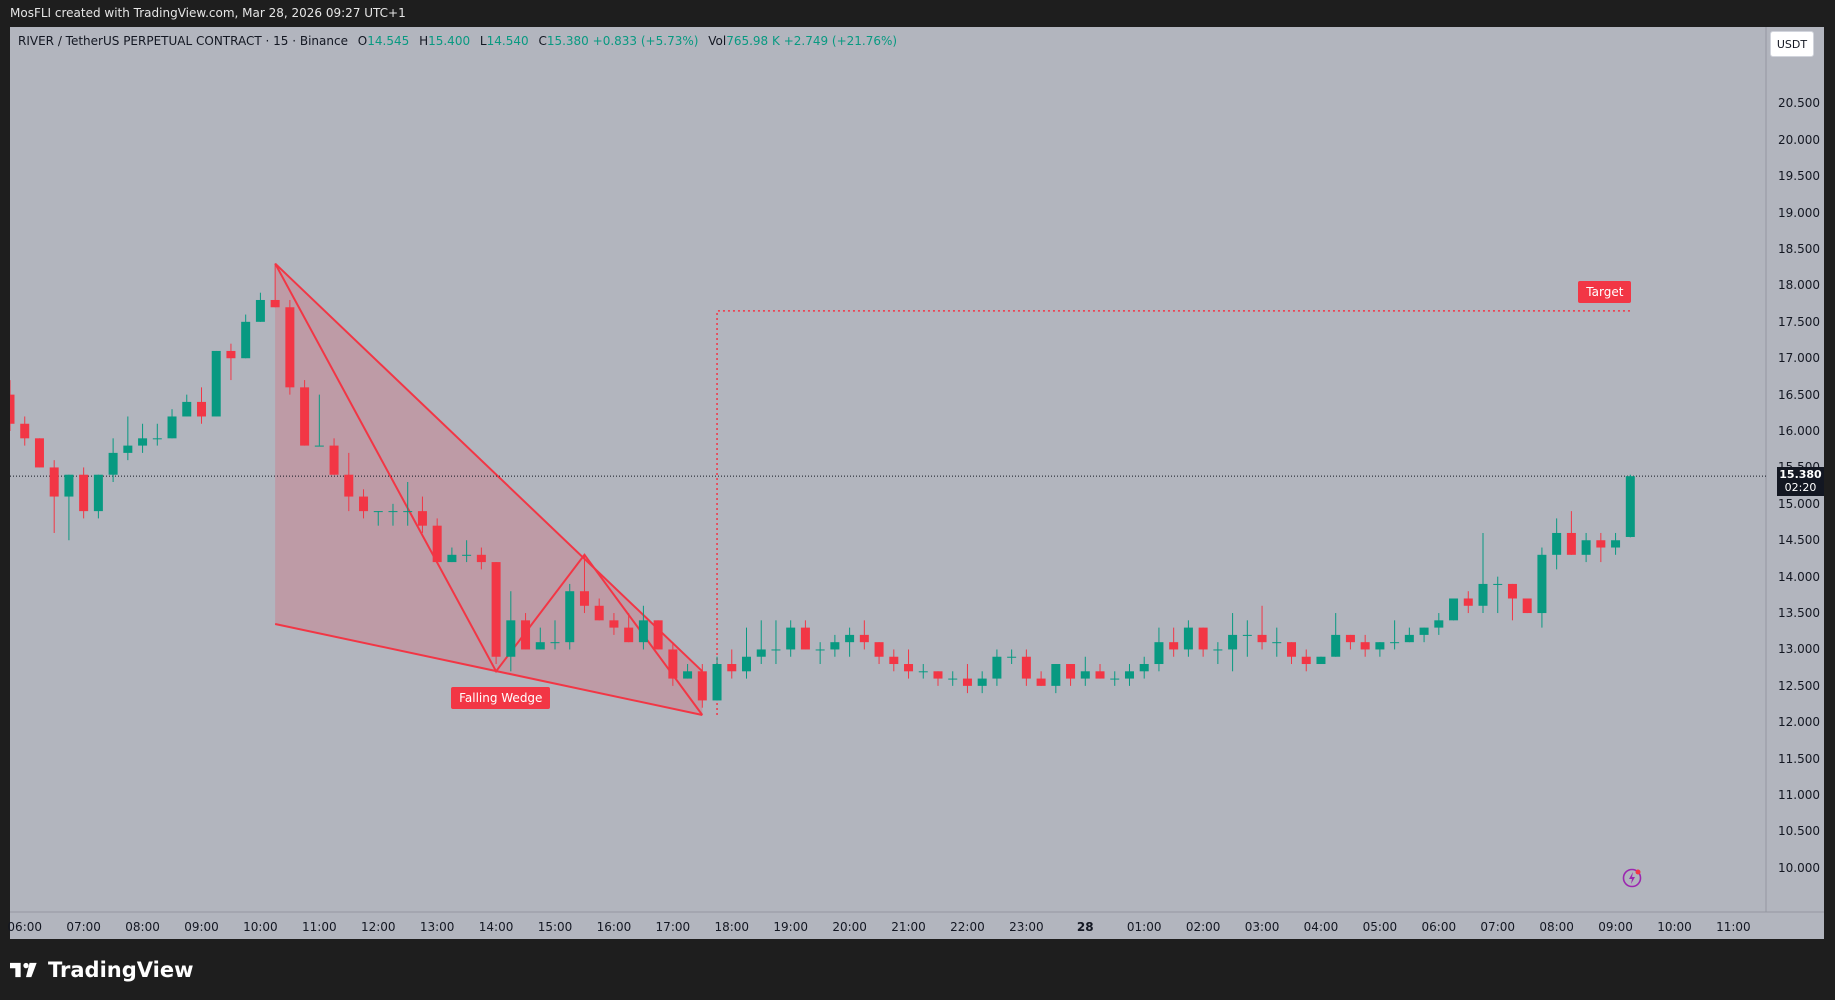  I want to click on change-value: +0.833 (+5.73%), so click(645, 41).